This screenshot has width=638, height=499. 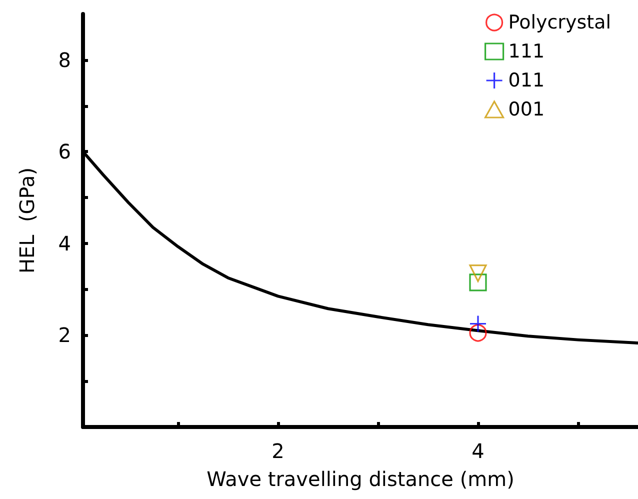 I want to click on y-axis-title: HEL (GPa), so click(x=27, y=220).